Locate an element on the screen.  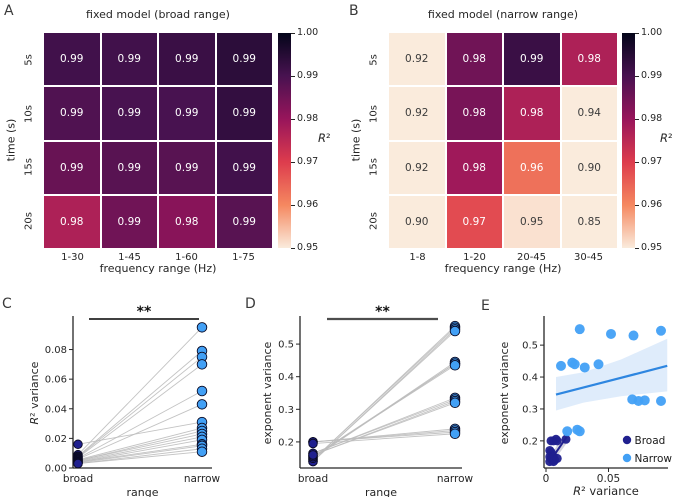
panel-a-ylabel: time (s) is located at coordinates (11, 140).